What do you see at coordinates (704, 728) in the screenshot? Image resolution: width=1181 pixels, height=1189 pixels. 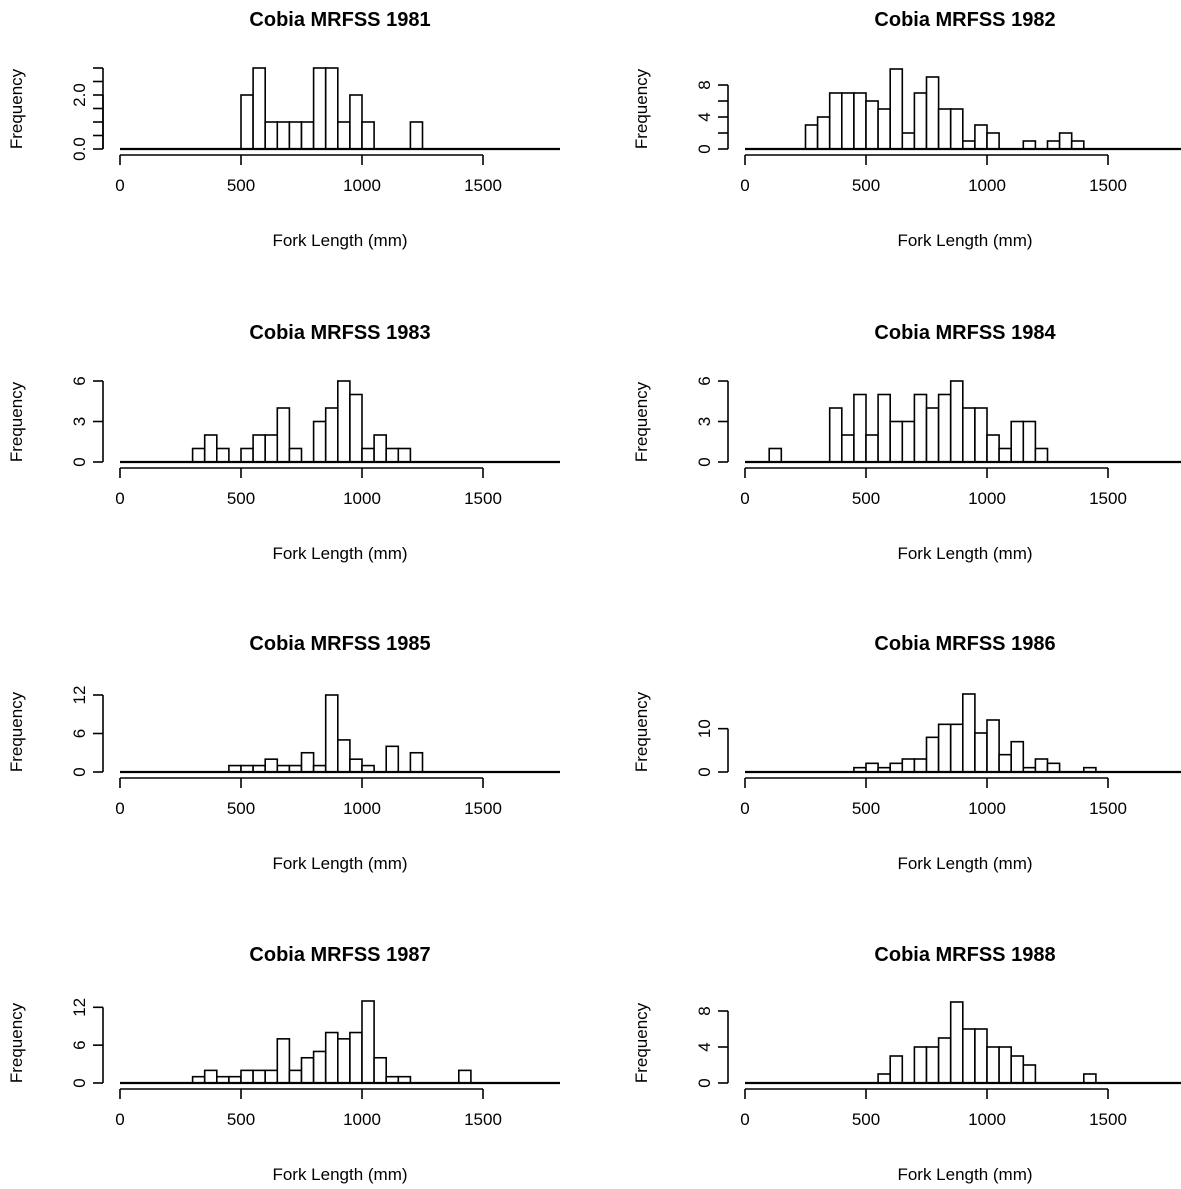 I see `y-tick-label: 10` at bounding box center [704, 728].